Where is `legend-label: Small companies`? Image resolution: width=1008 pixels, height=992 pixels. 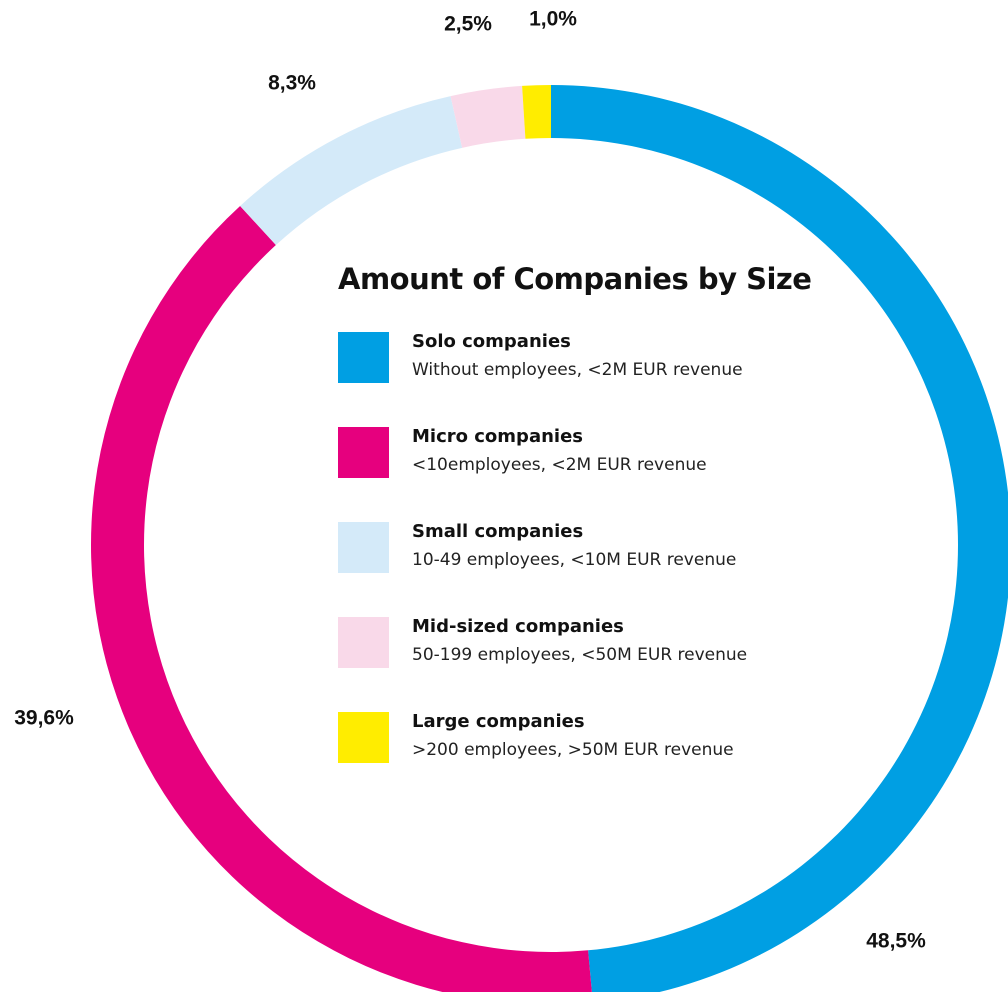 legend-label: Small companies is located at coordinates (498, 531).